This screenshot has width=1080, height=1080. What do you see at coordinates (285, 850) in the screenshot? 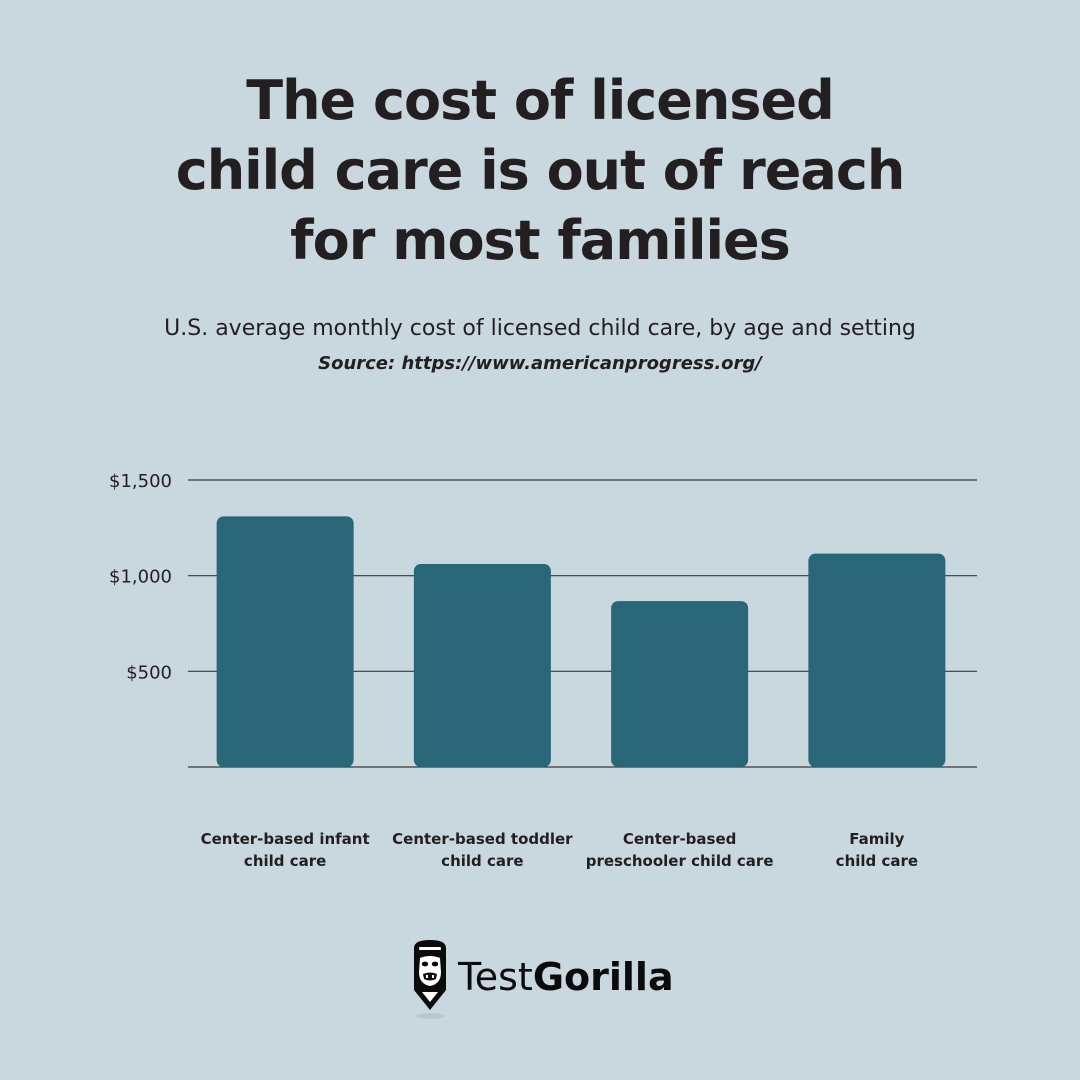
I see `x-tick-label: Center-based infant child care` at bounding box center [285, 850].